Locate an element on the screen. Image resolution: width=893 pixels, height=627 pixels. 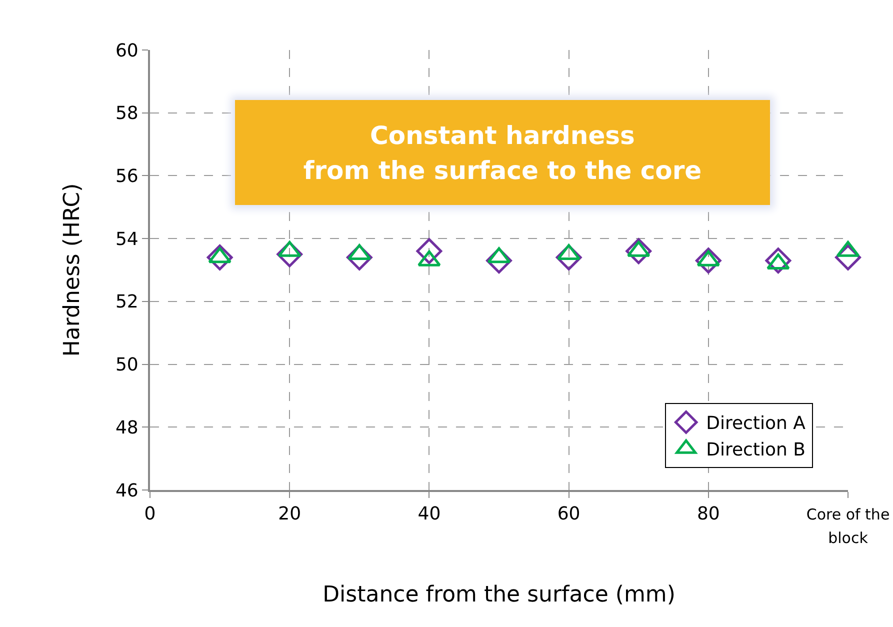
y-tick-label: 60 is located at coordinates (126, 51).